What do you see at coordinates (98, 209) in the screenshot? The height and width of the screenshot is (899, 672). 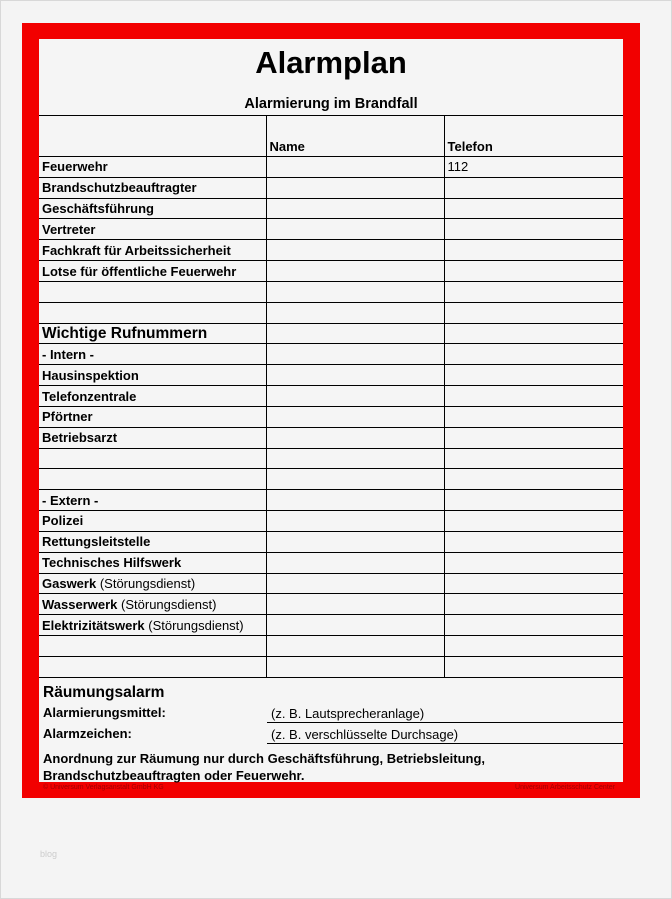 I see `row-label-text: Geschäftsführung` at bounding box center [98, 209].